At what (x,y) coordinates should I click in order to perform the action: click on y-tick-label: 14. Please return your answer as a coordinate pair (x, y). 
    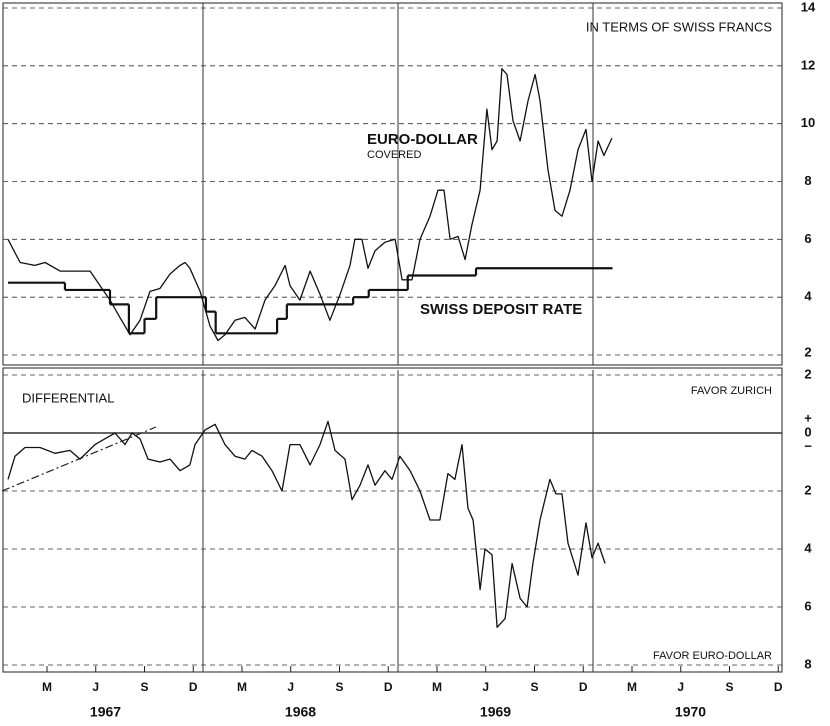
    Looking at the image, I should click on (808, 7).